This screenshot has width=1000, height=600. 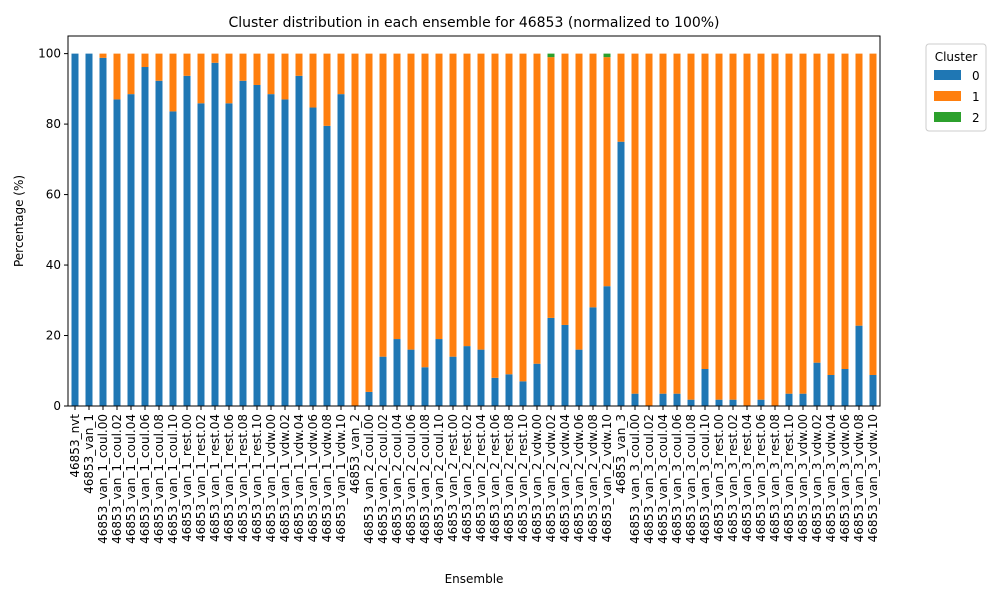 I want to click on x-tick-label: 46853_van_2_coul.08, so click(x=425, y=479).